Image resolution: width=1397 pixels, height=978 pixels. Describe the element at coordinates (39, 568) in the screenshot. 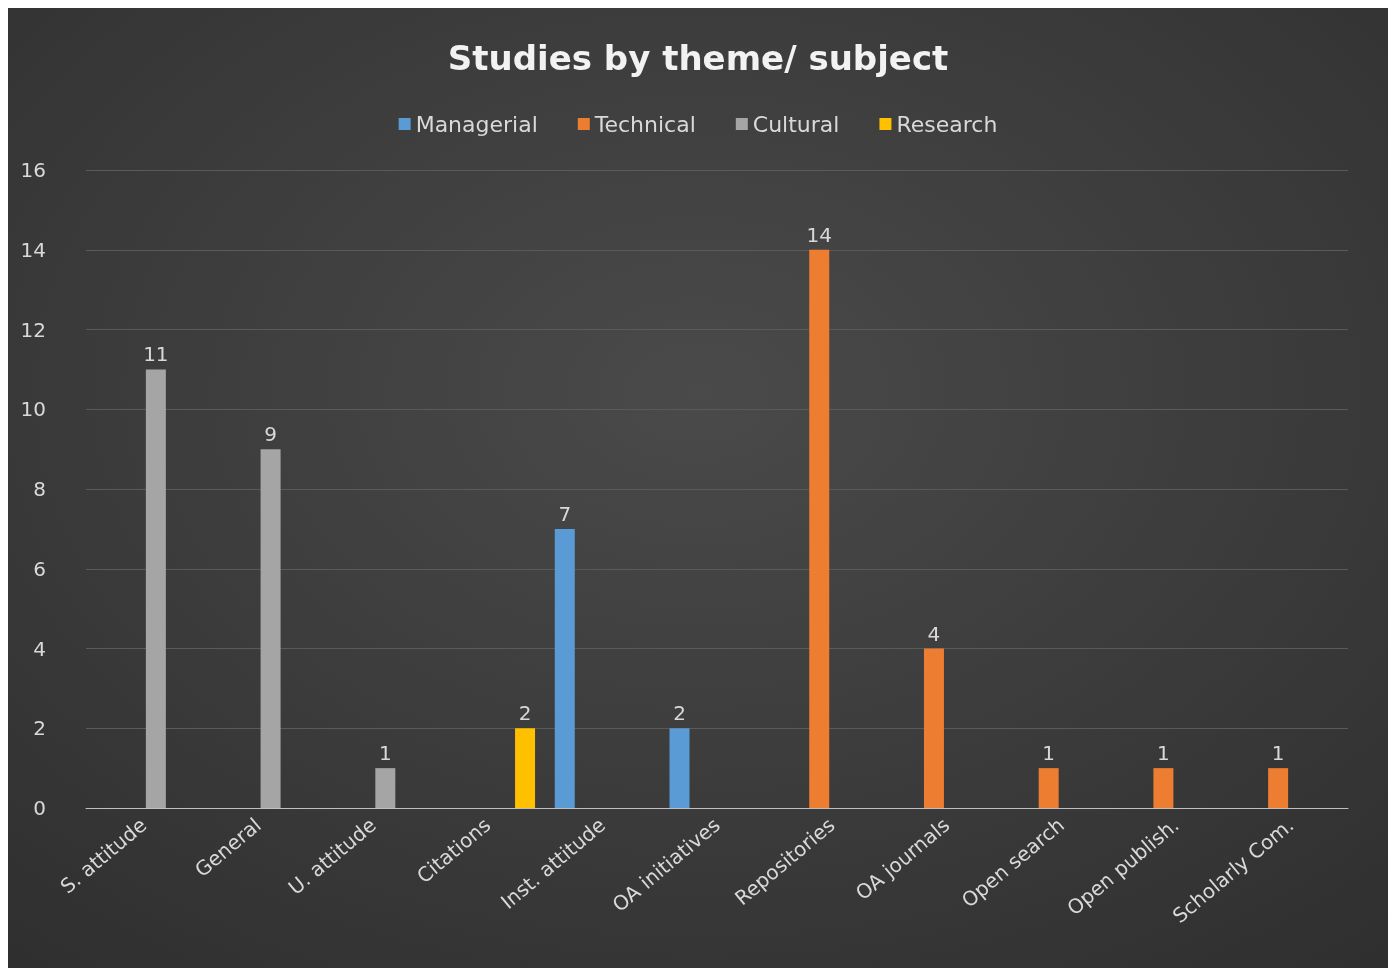

I see `y-tick-label: 6` at that location.